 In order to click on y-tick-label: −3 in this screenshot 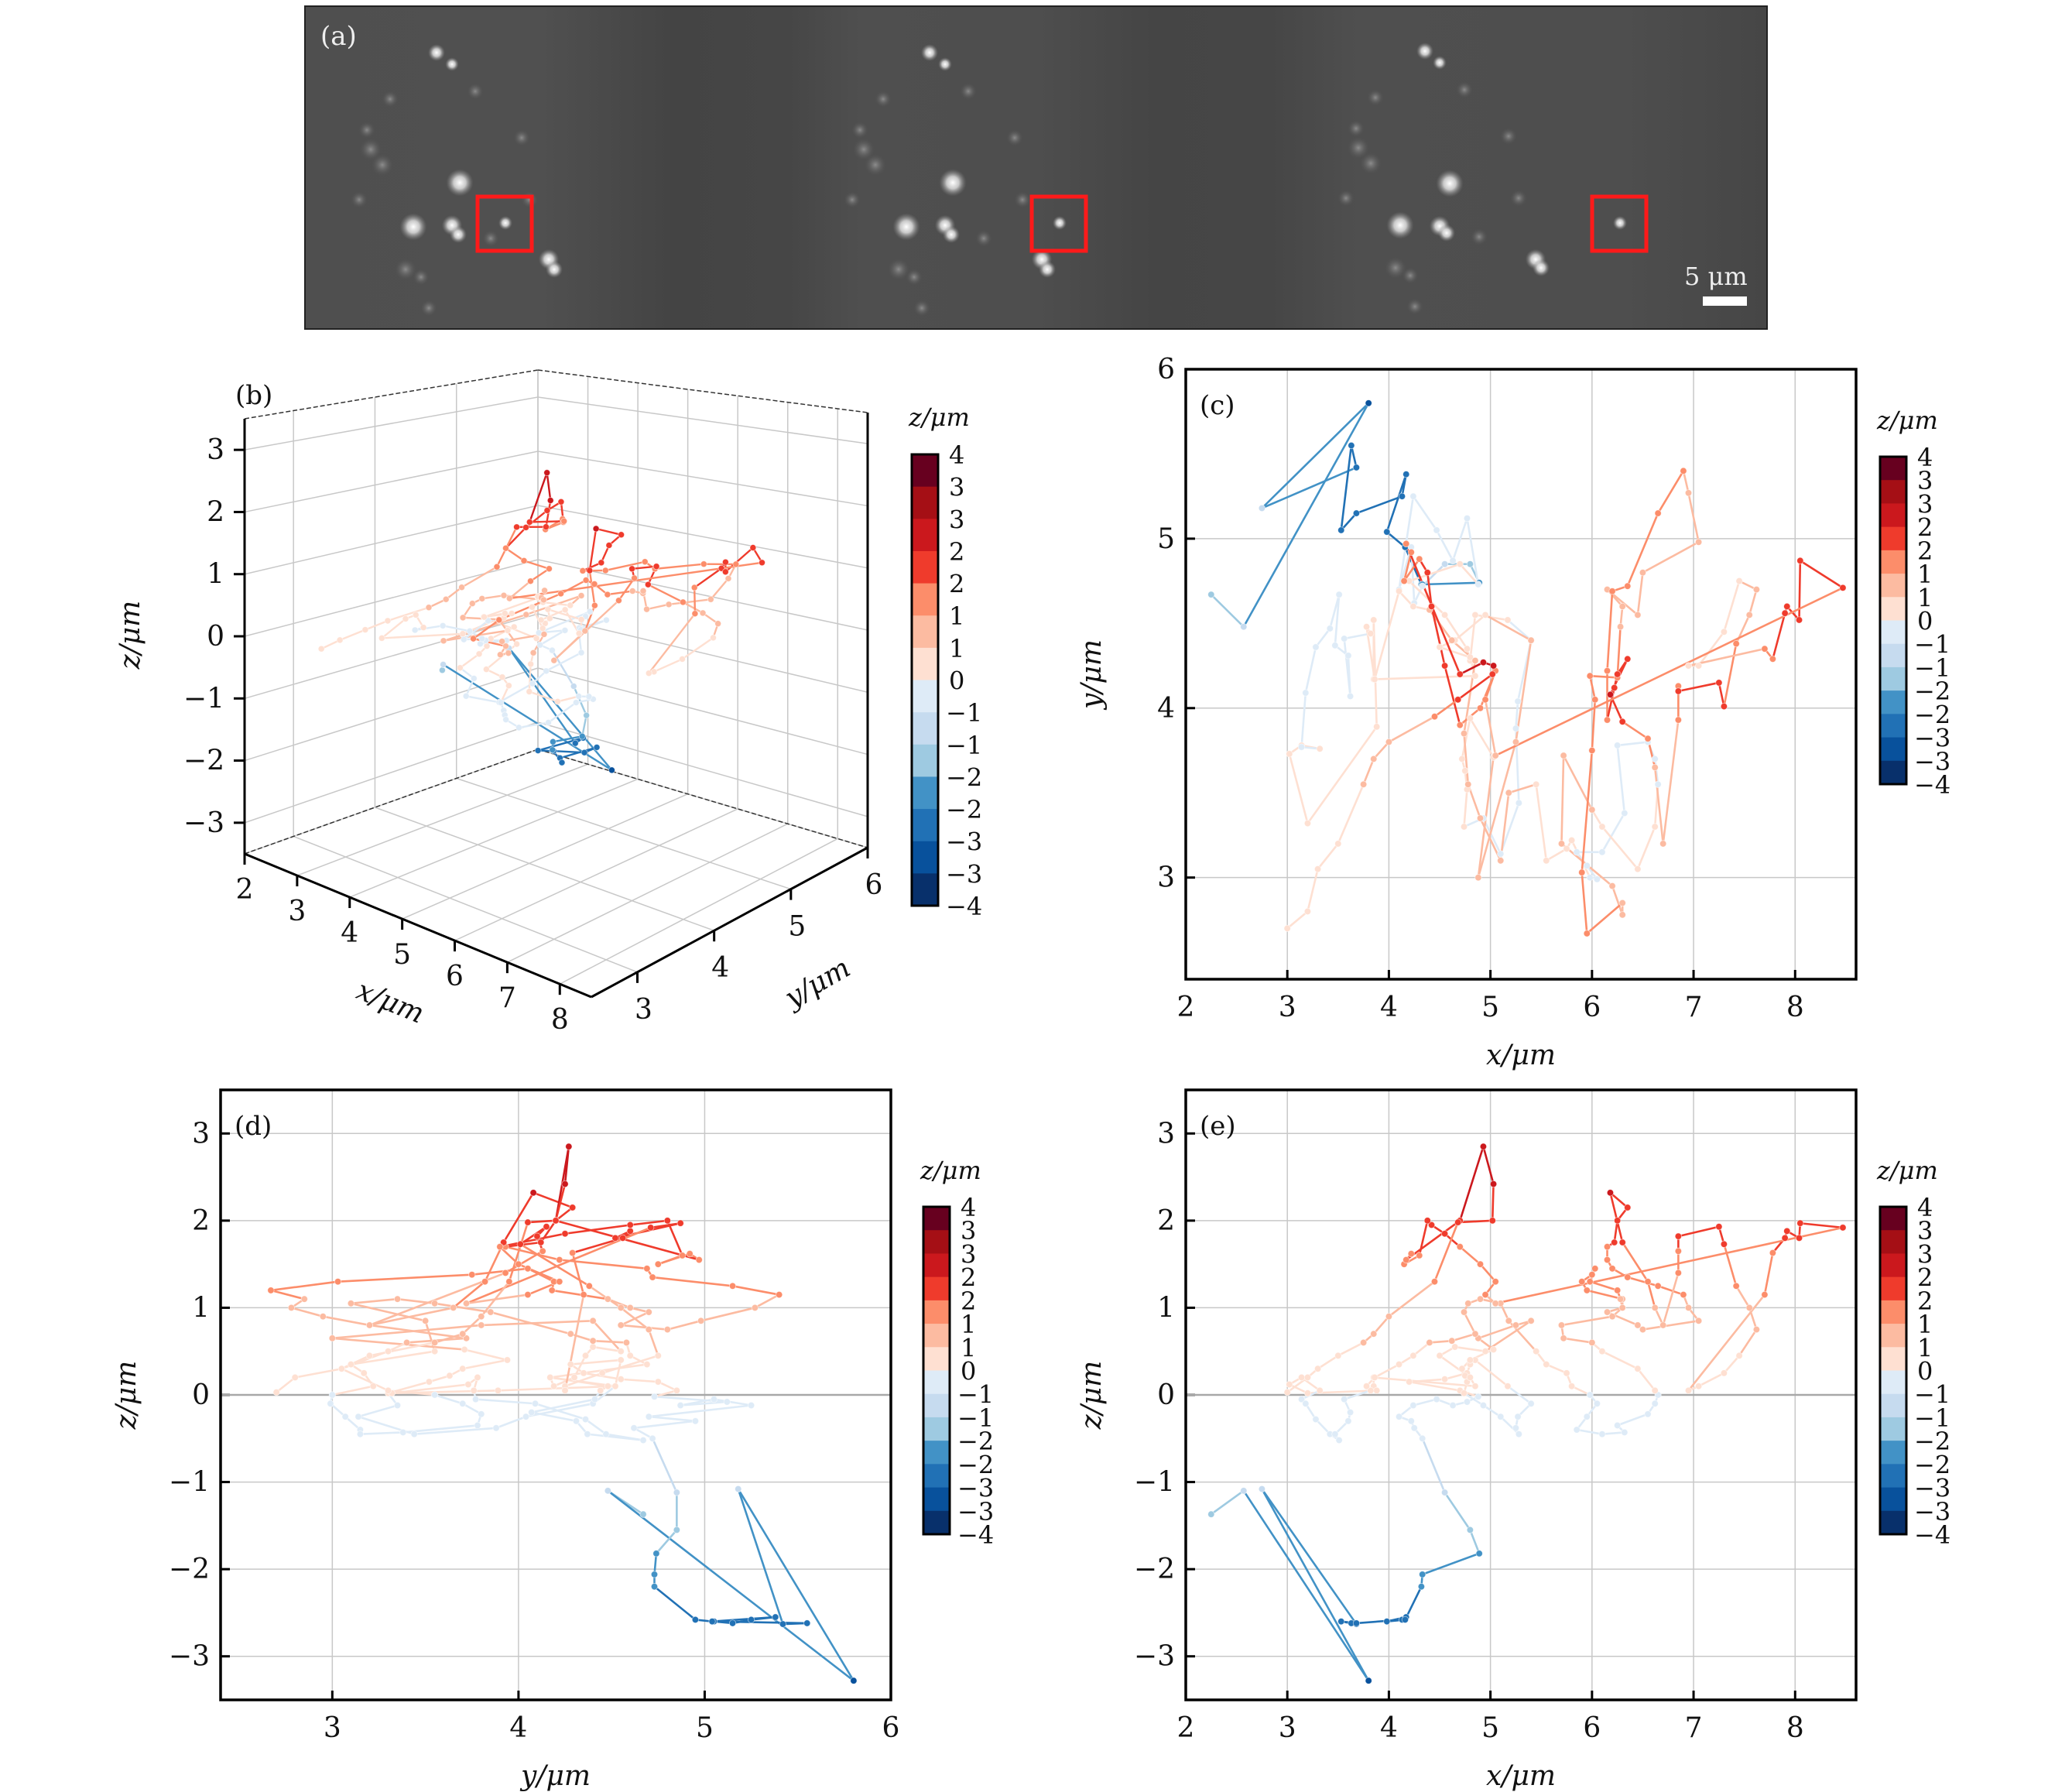, I will do `click(1154, 1657)`.